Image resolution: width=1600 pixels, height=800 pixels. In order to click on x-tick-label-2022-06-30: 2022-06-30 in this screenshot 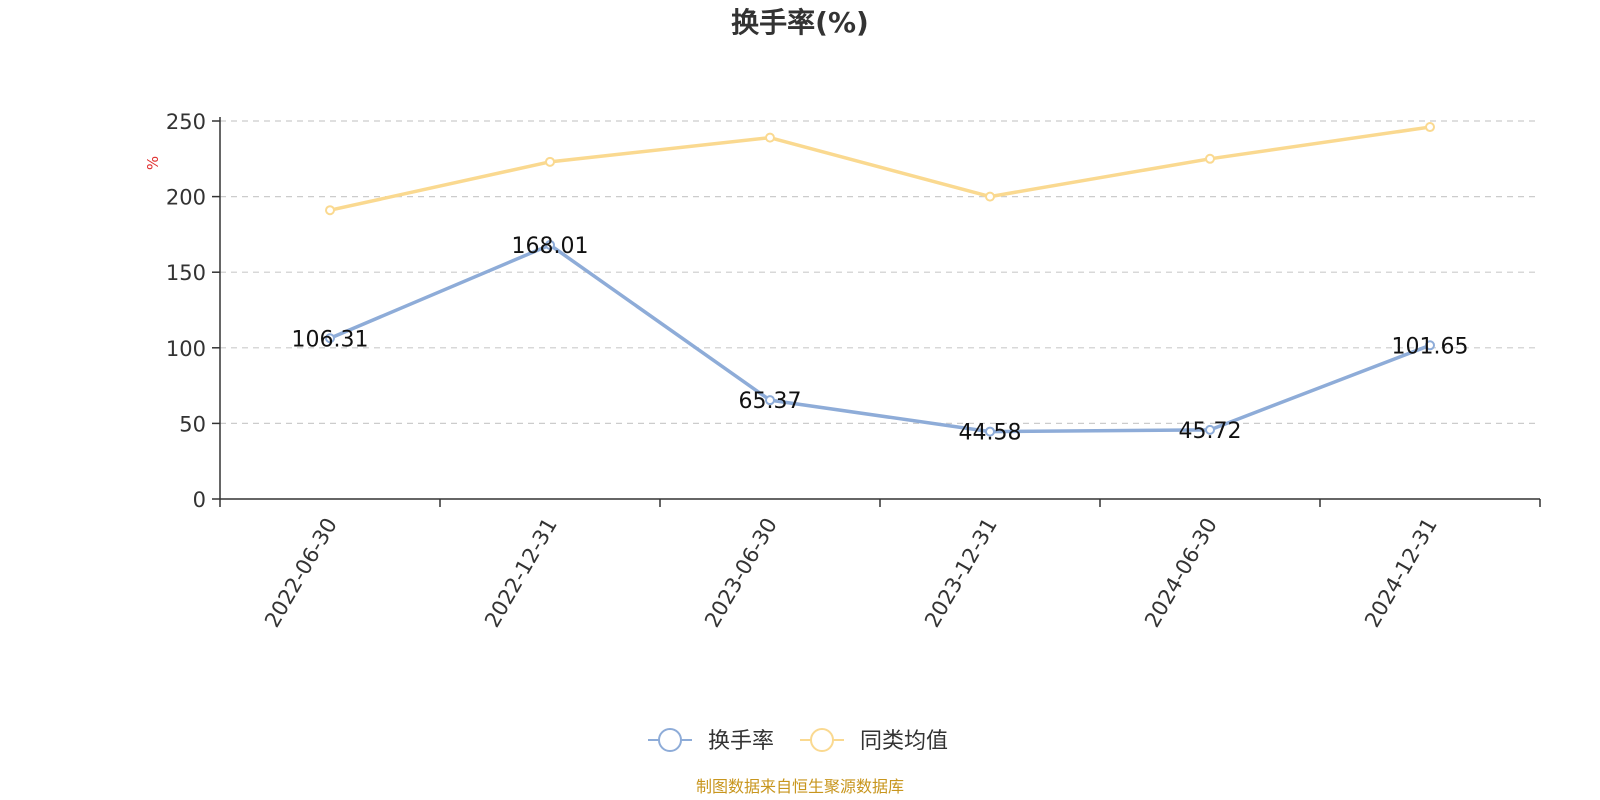, I will do `click(301, 573)`.